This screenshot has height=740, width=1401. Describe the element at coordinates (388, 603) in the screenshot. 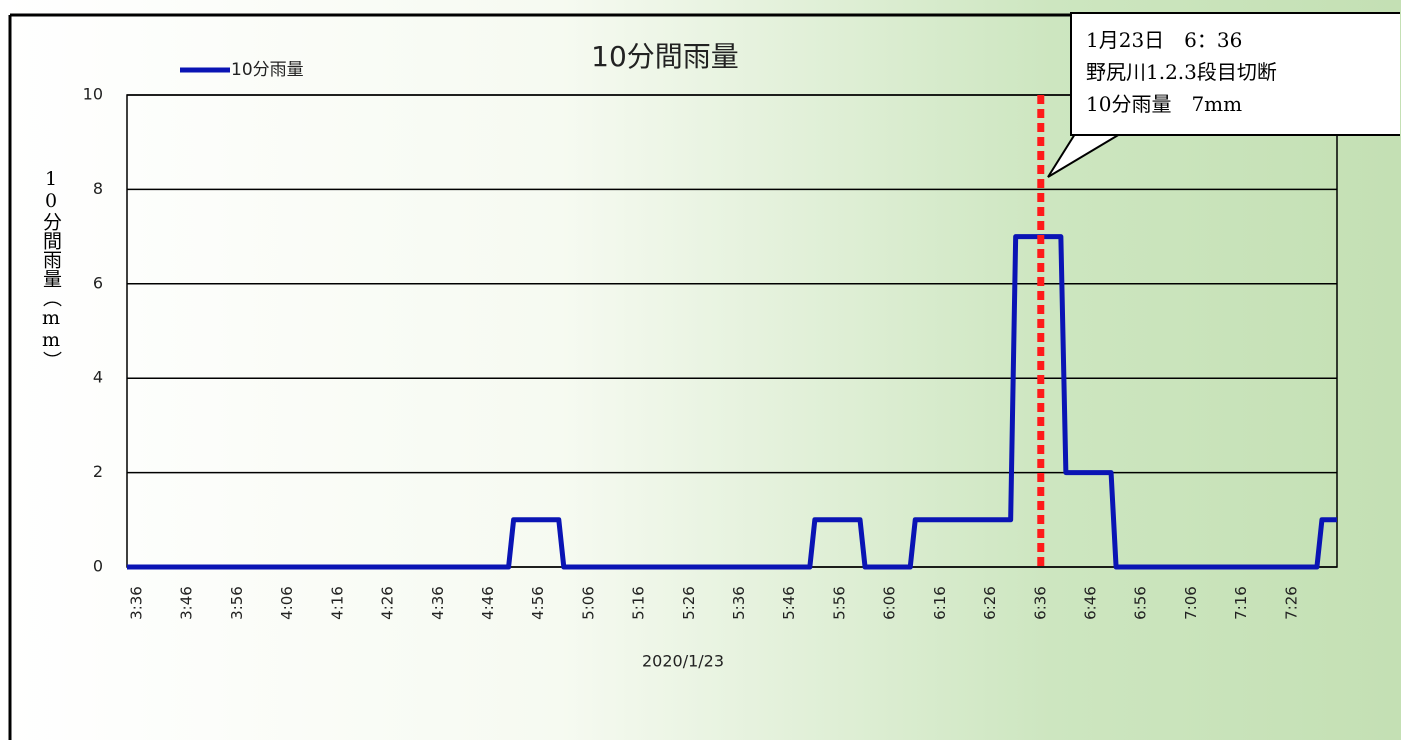

I see `x-tick-label: 4:26` at that location.